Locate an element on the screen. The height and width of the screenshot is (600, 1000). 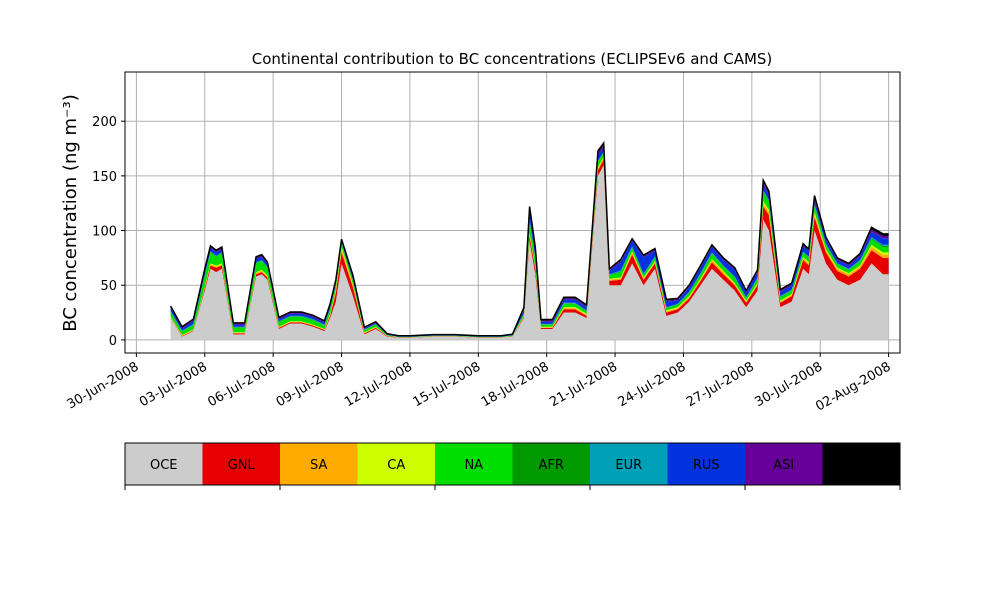
legend-swatch-na is located at coordinates (474, 464).